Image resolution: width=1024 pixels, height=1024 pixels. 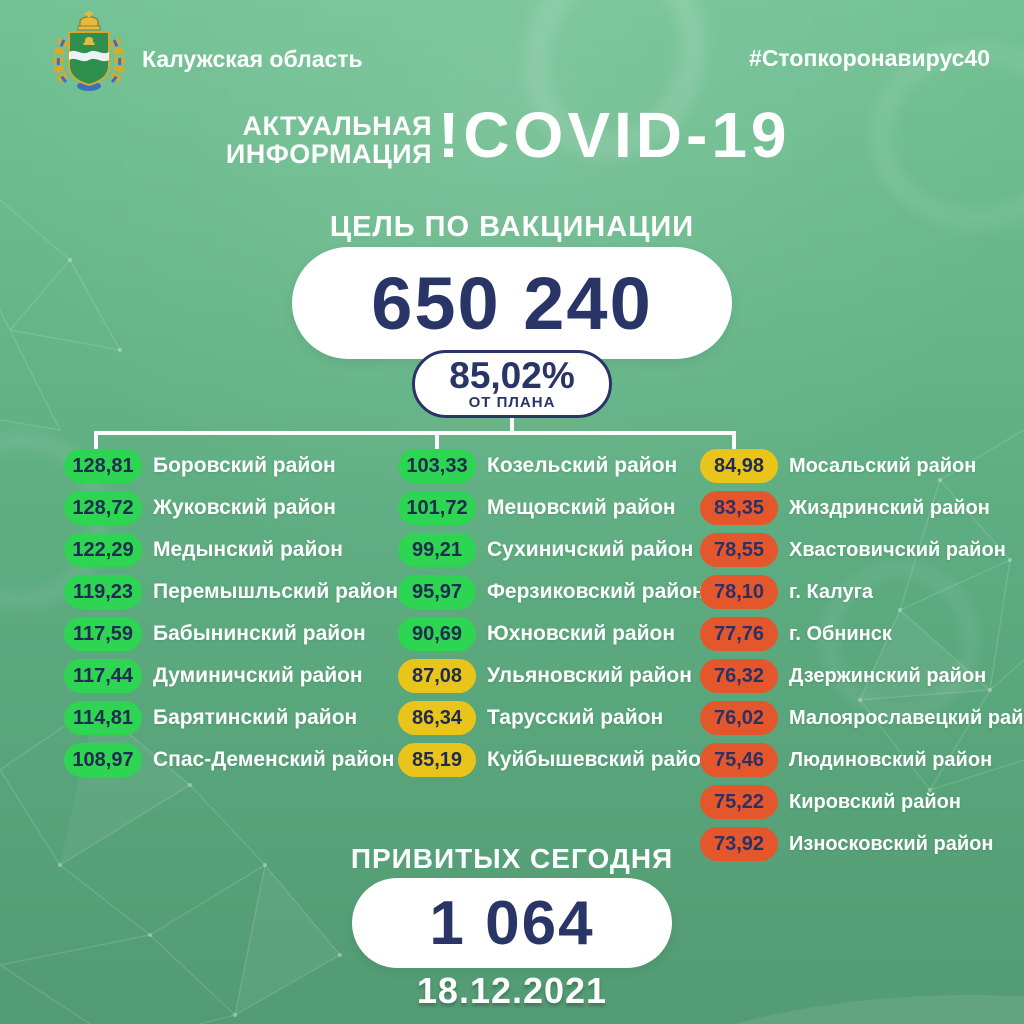 I want to click on district-value-pill: 78,55, so click(x=739, y=550).